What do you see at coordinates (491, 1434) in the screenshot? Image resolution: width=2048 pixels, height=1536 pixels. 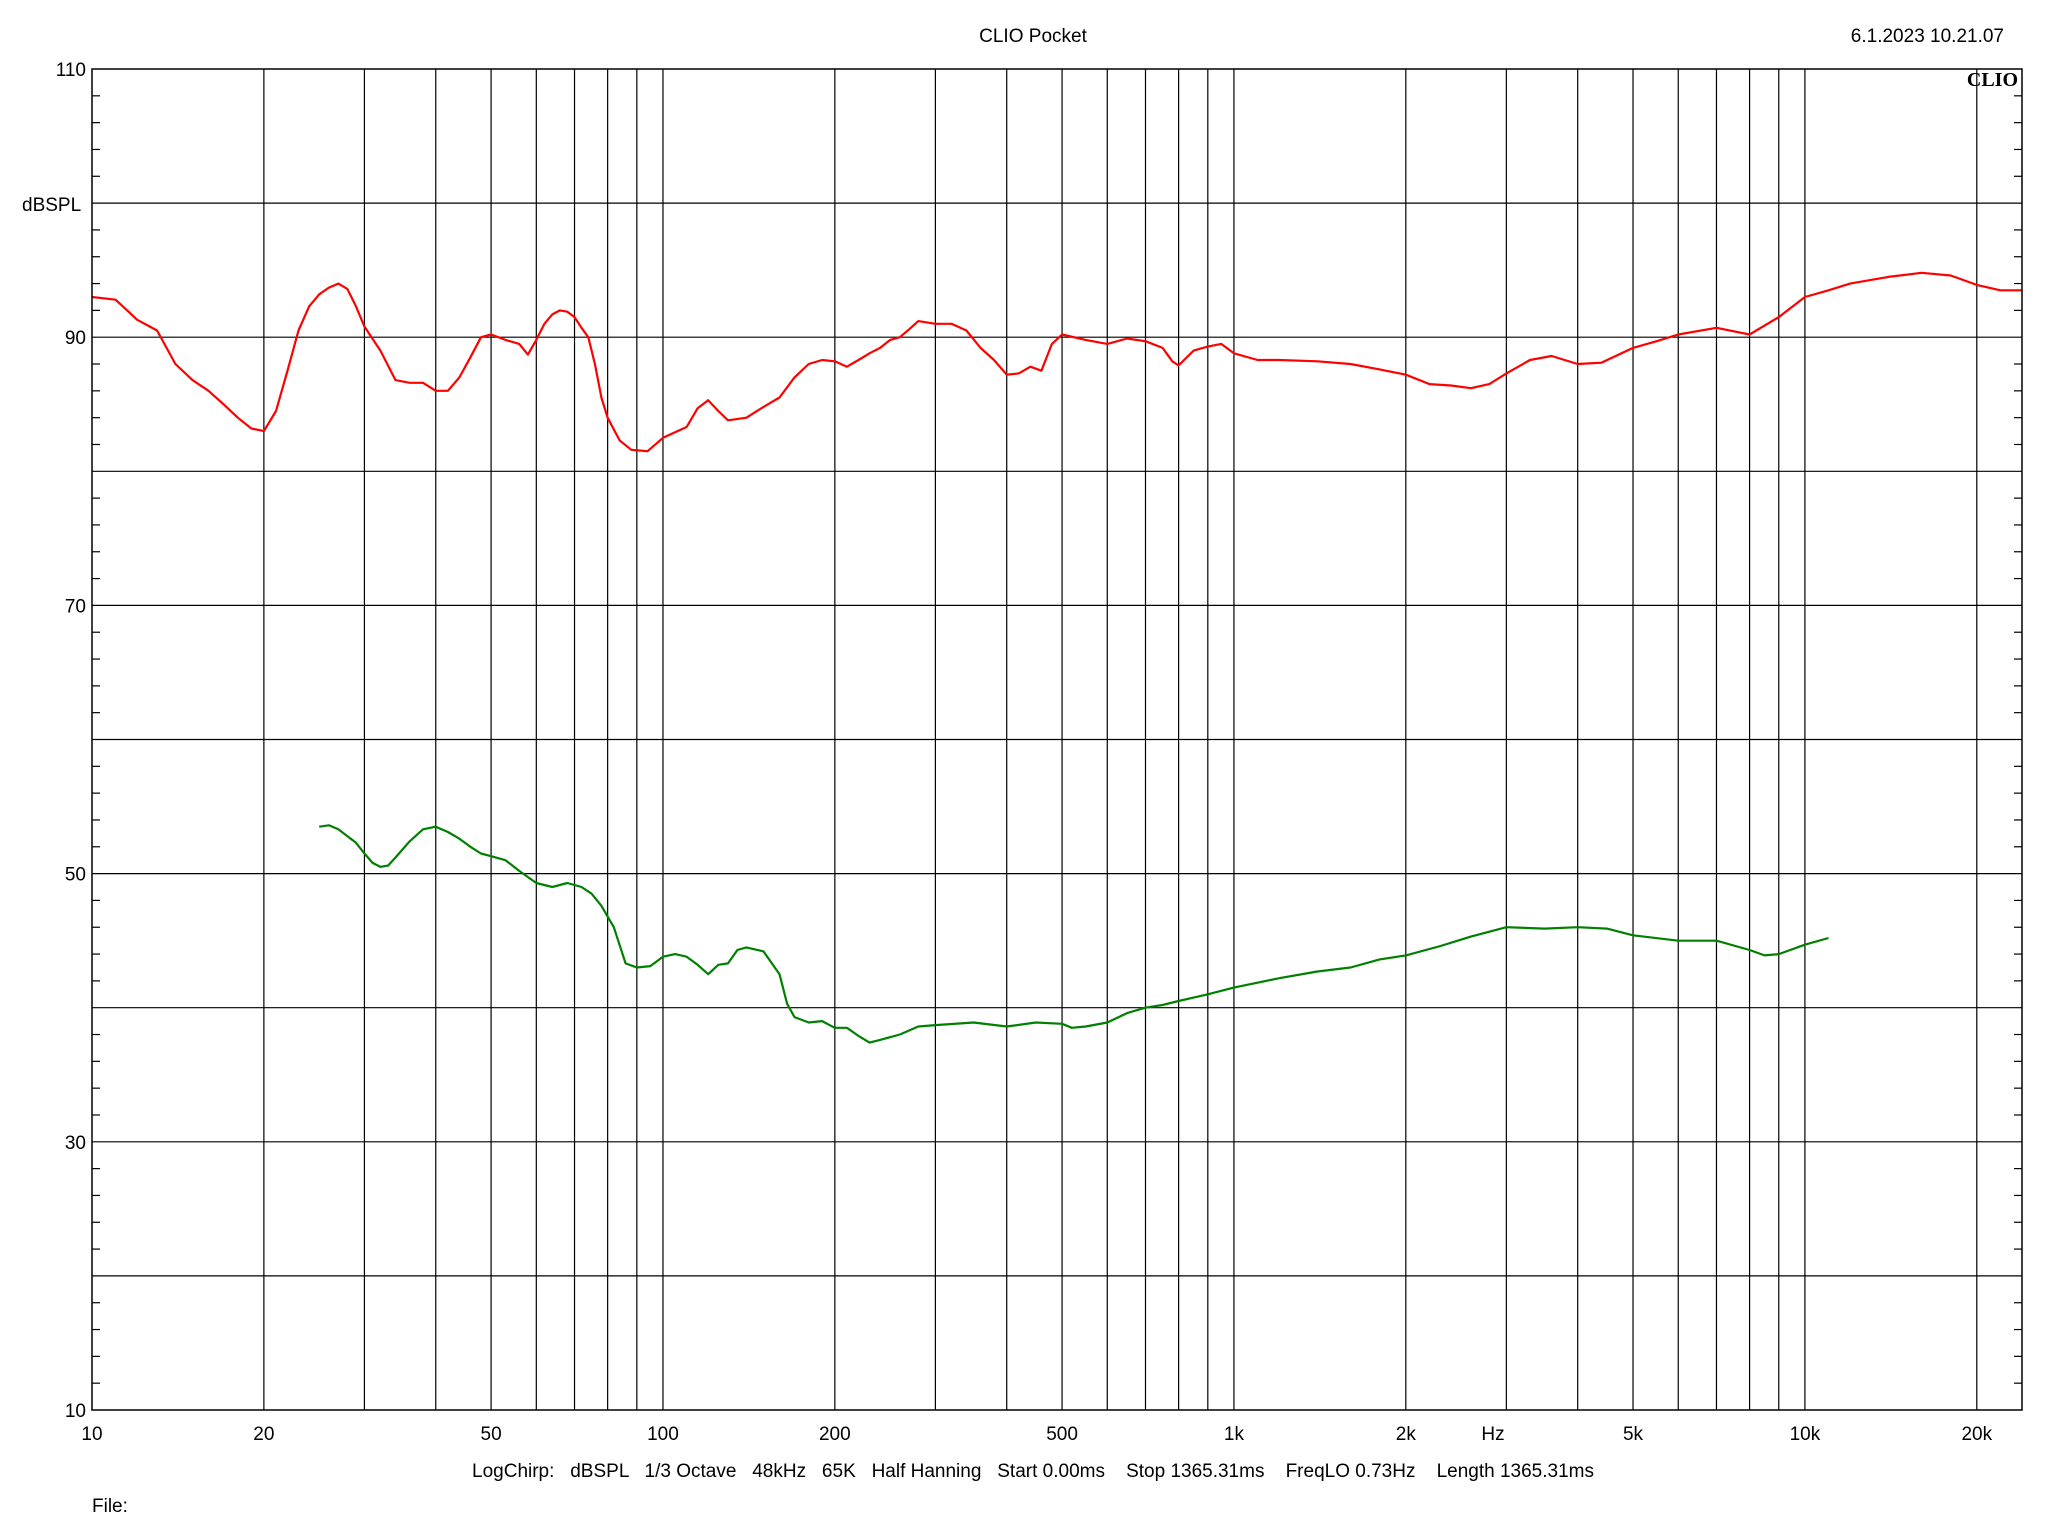 I see `x-tick-label: 50` at bounding box center [491, 1434].